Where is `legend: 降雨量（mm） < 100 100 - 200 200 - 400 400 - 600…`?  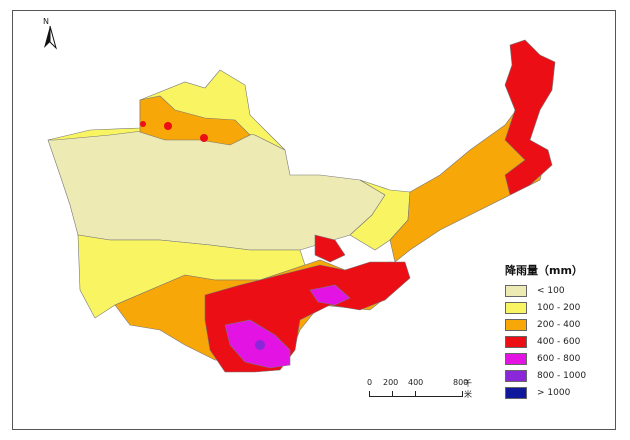
legend: 降雨量（mm） < 100 100 - 200 200 - 400 400 - 600… is located at coordinates (557, 331).